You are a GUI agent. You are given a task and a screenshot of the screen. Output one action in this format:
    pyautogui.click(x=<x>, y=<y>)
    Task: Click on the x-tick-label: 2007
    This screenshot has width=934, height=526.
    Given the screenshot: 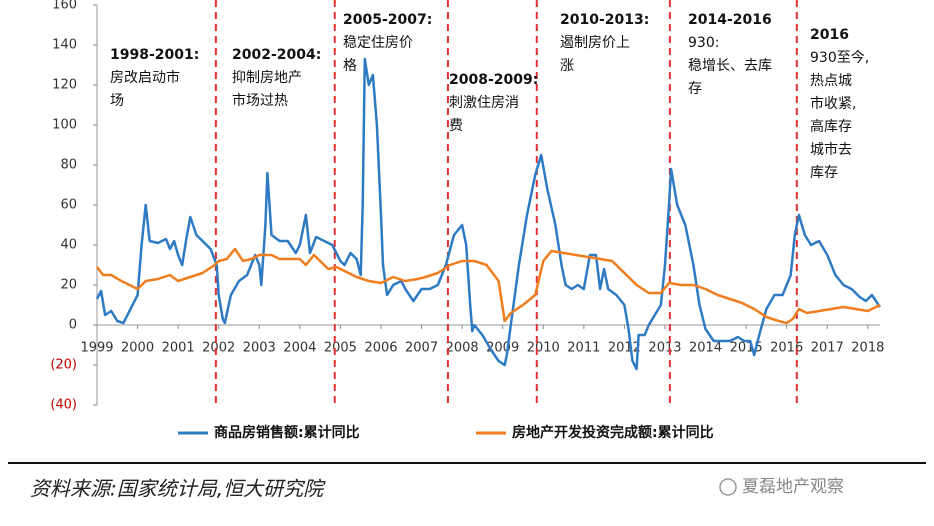 What is the action you would take?
    pyautogui.click(x=421, y=348)
    